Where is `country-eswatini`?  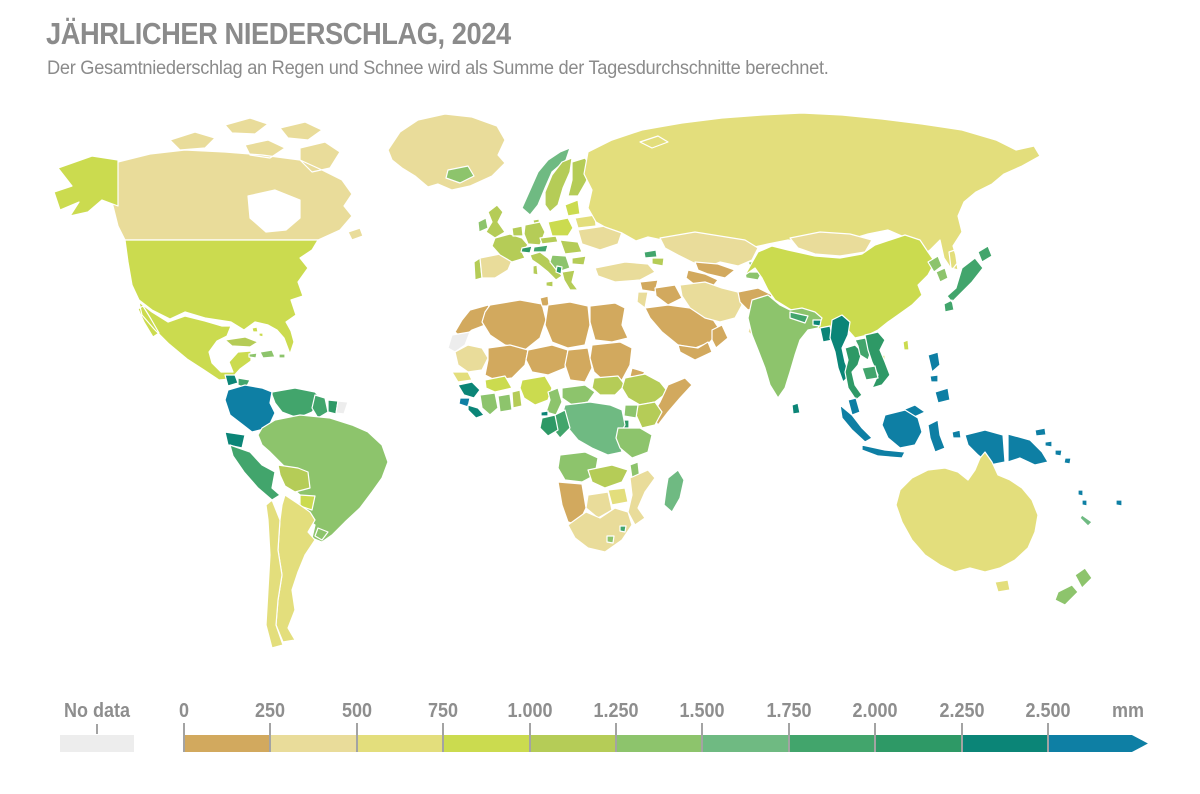 country-eswatini is located at coordinates (623, 529).